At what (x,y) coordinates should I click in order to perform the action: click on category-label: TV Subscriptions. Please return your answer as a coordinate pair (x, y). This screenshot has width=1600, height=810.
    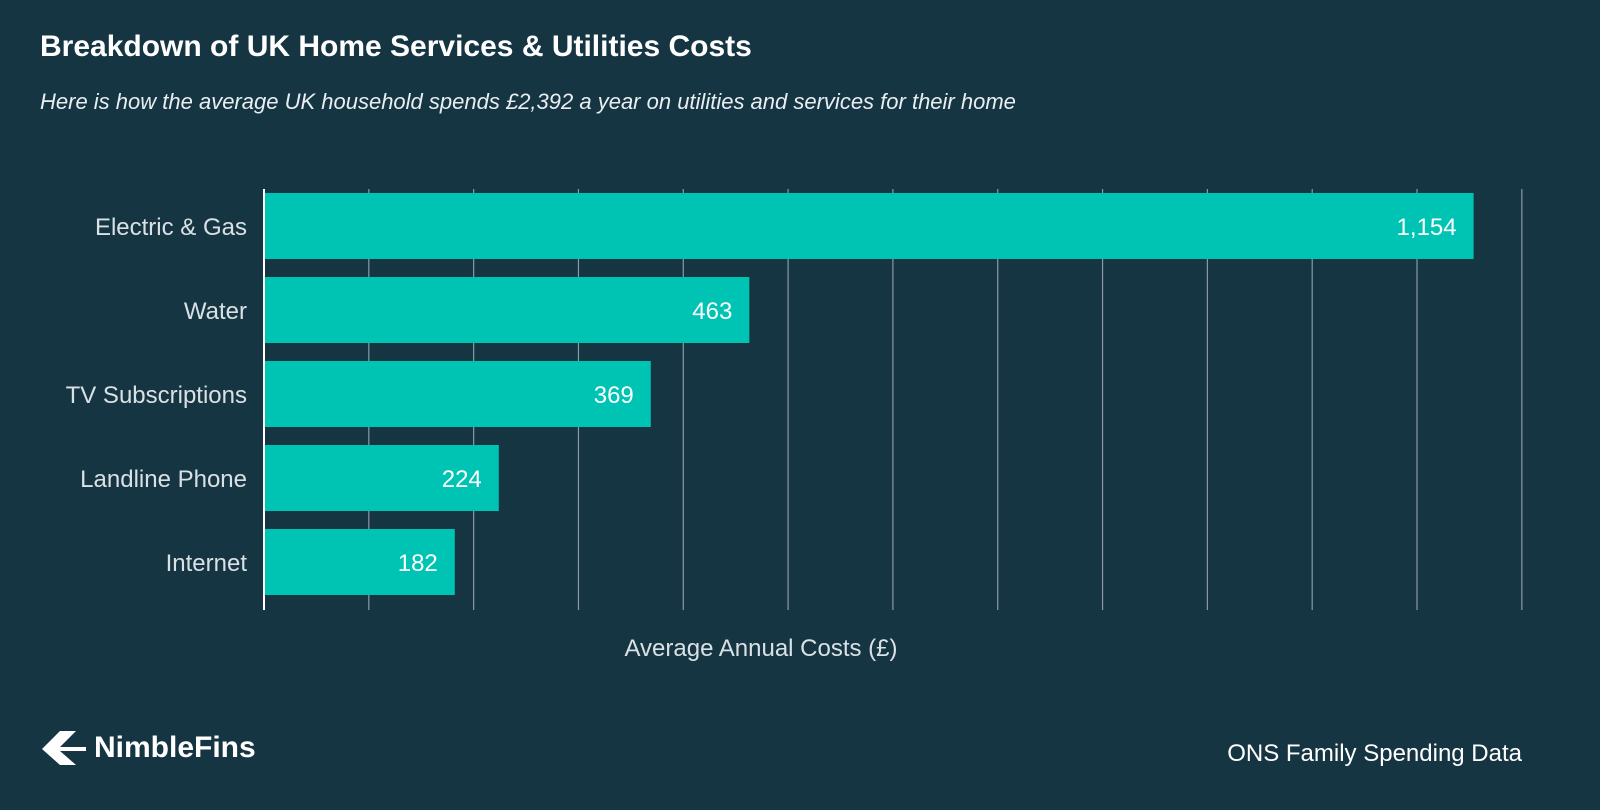
    Looking at the image, I should click on (156, 395).